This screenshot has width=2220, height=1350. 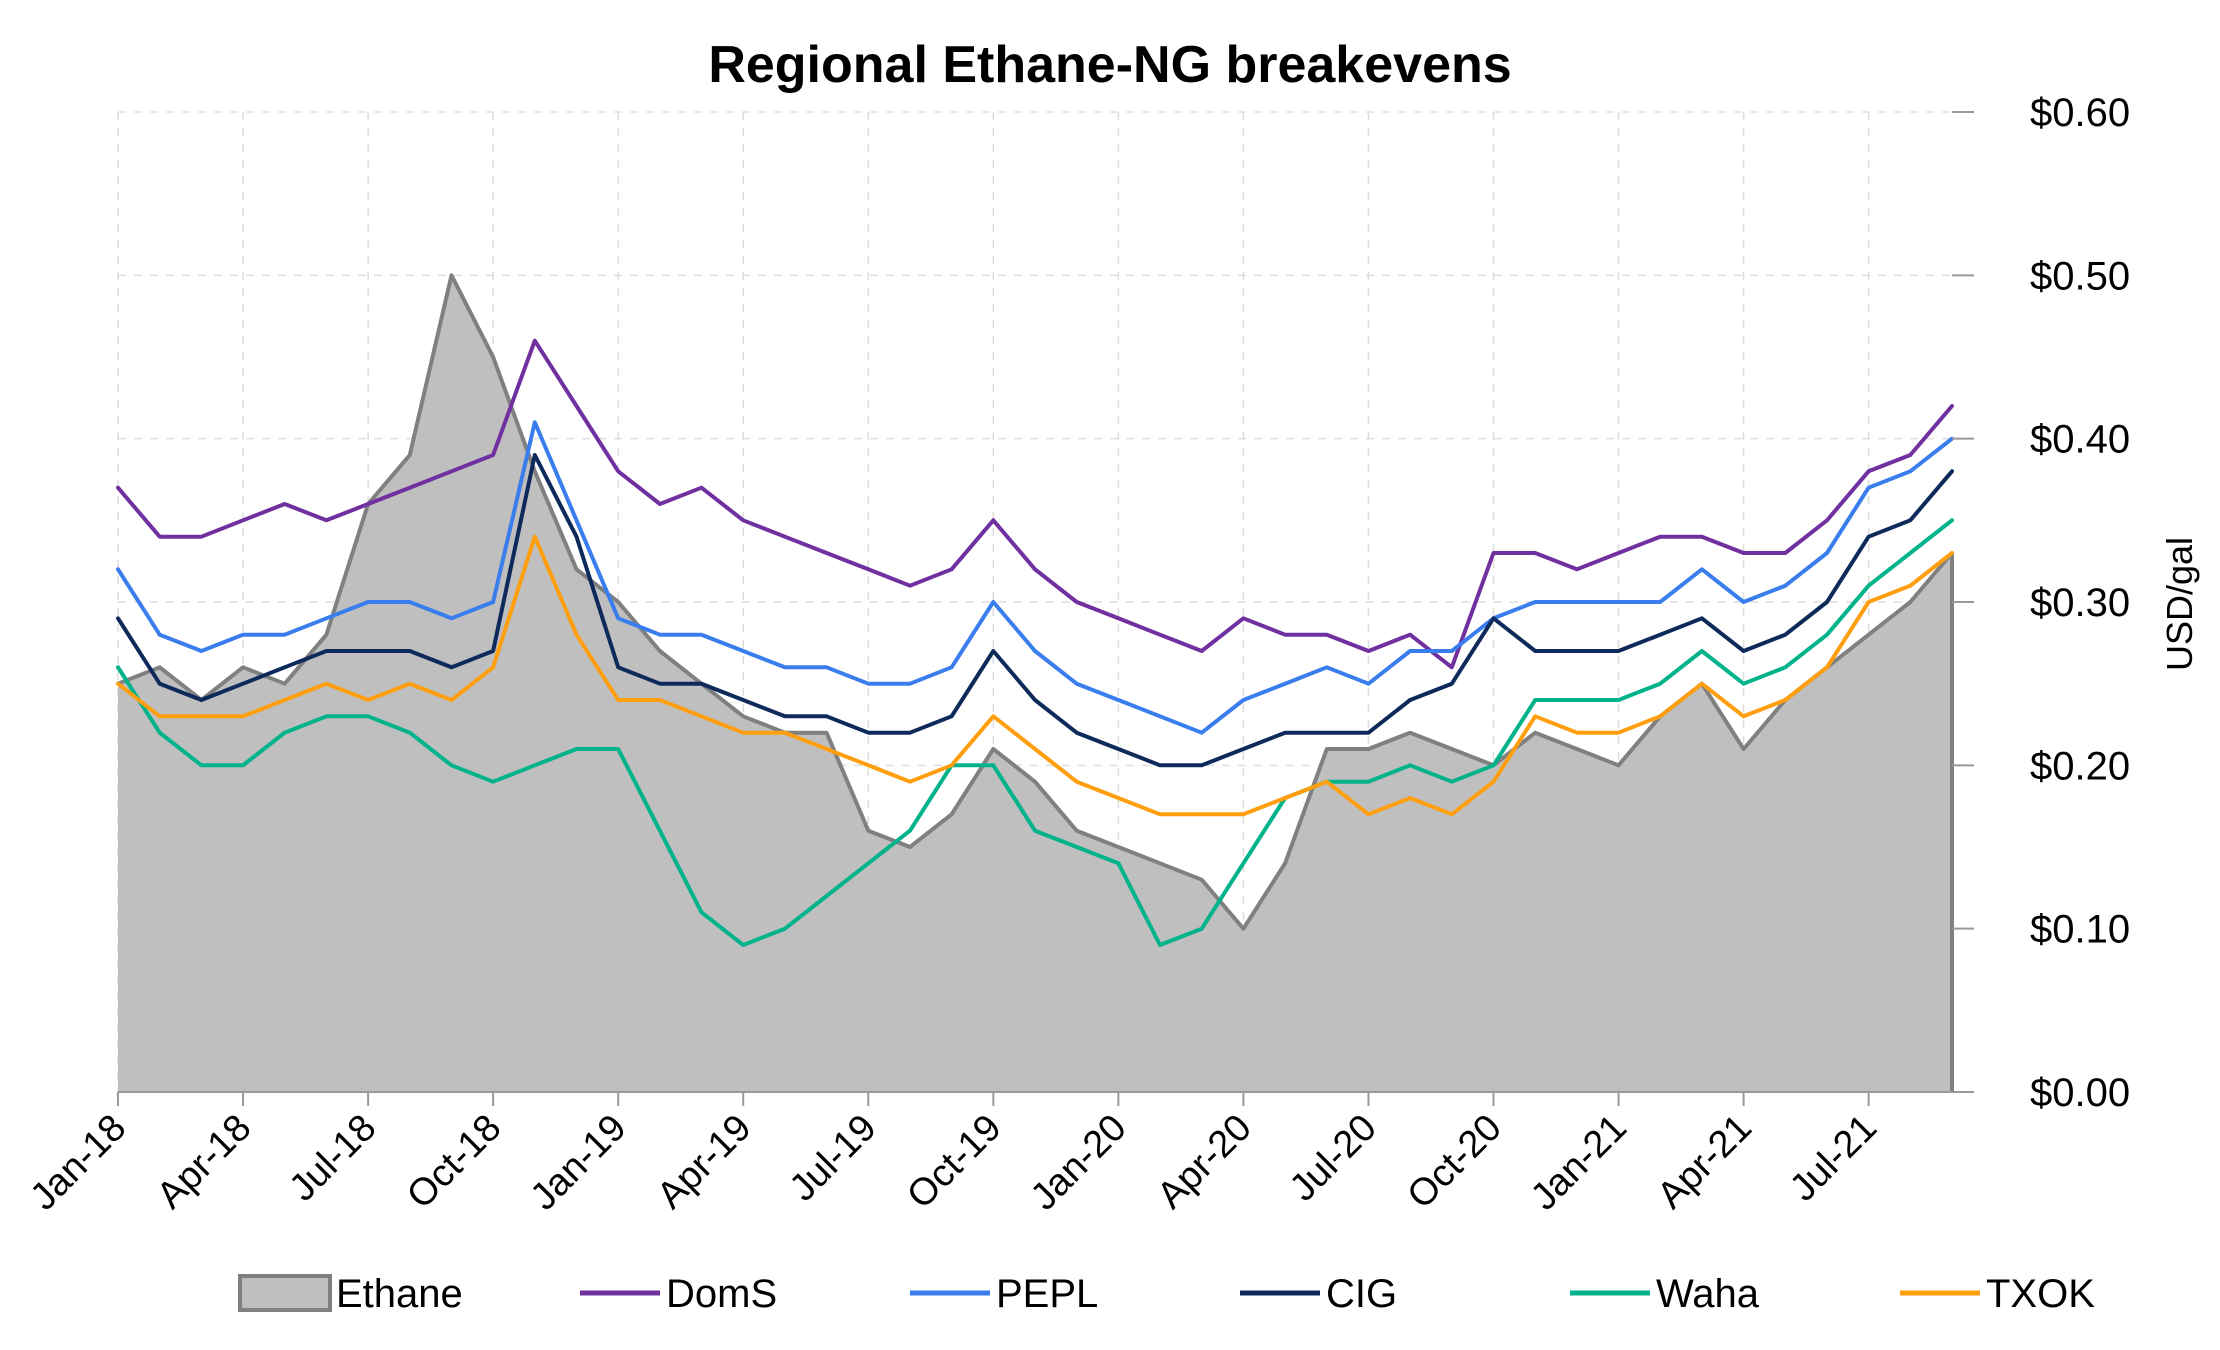 What do you see at coordinates (1333, 1158) in the screenshot?
I see `x-tick-label: Jul-20` at bounding box center [1333, 1158].